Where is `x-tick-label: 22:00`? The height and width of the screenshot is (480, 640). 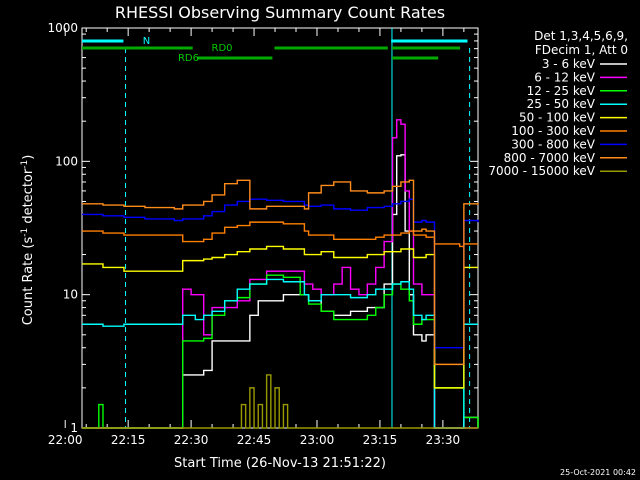 x-tick-label: 22:00 is located at coordinates (65, 440).